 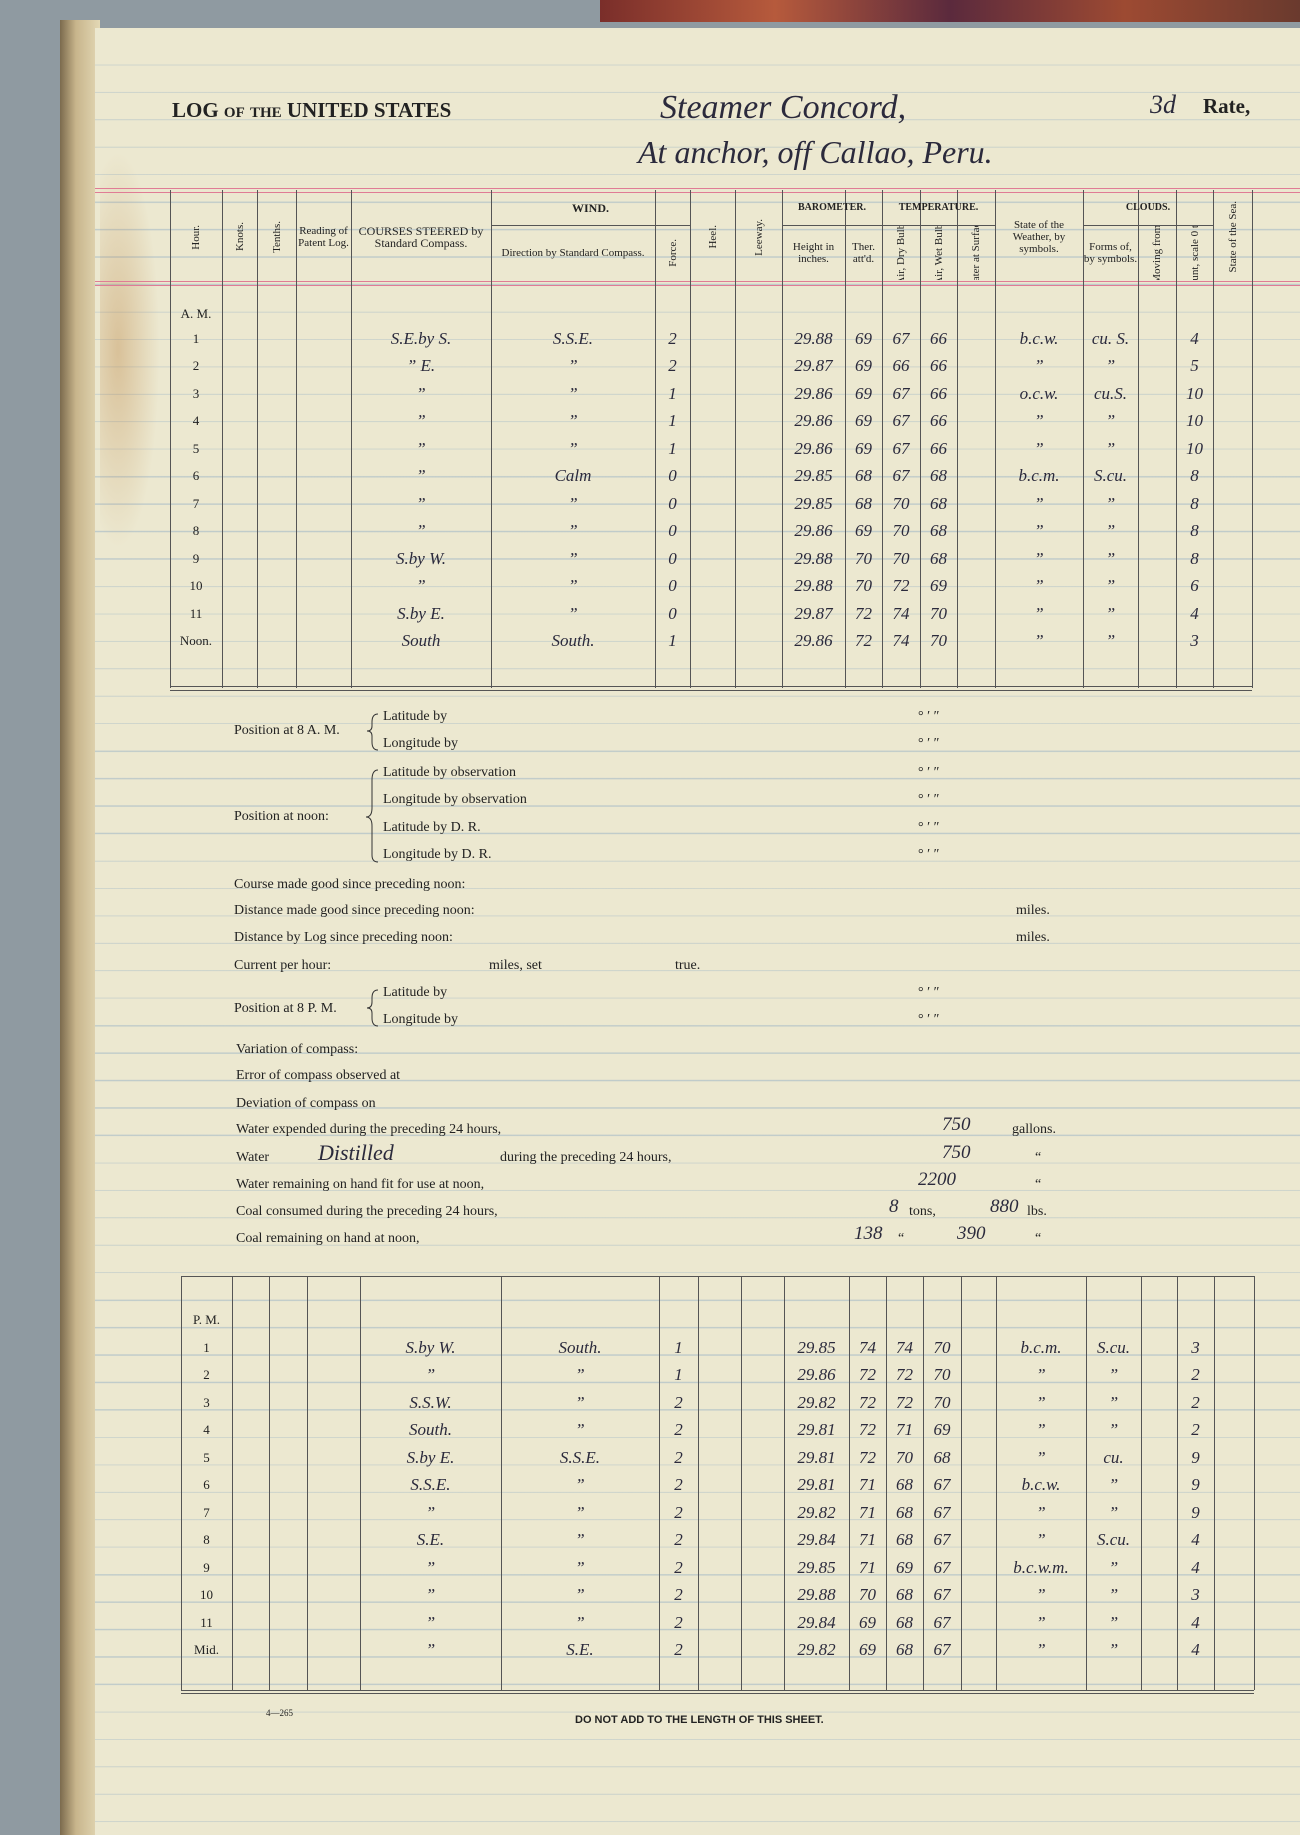 I want to click on column-header-text: Heel., so click(x=712, y=237).